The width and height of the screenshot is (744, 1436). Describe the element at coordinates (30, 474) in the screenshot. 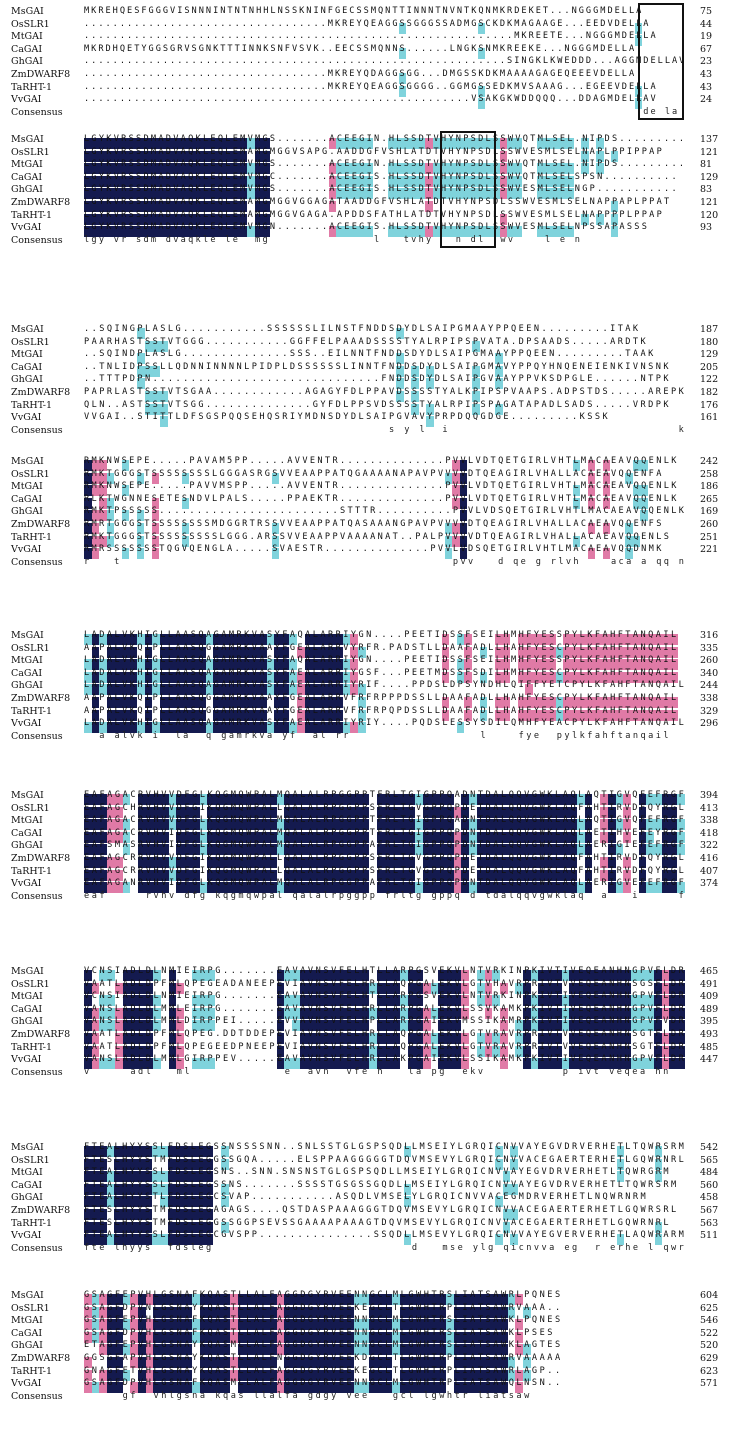

I see `species-name: OsSLR1` at that location.